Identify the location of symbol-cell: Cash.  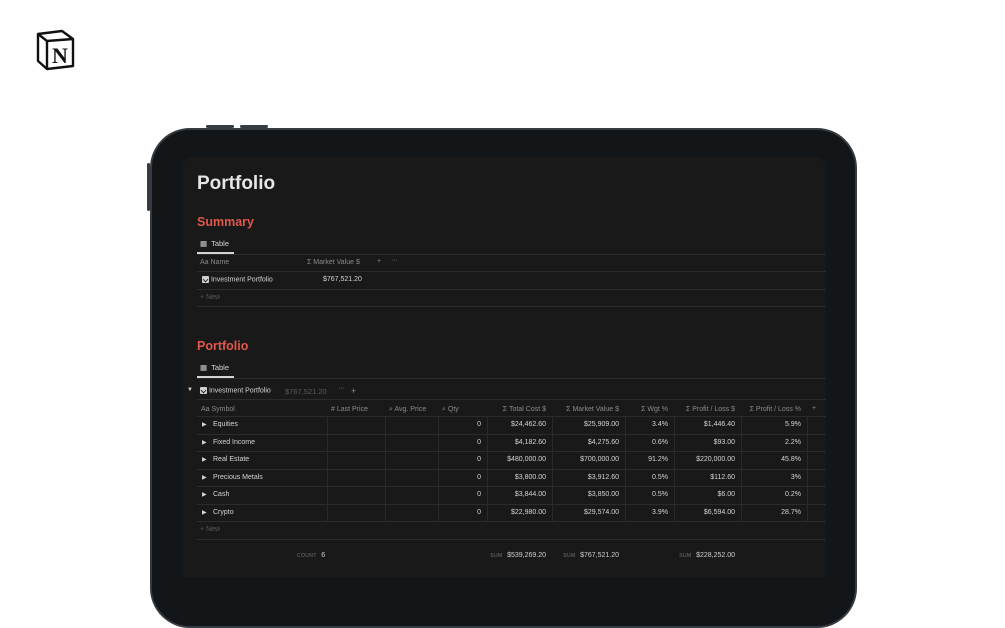
(221, 494).